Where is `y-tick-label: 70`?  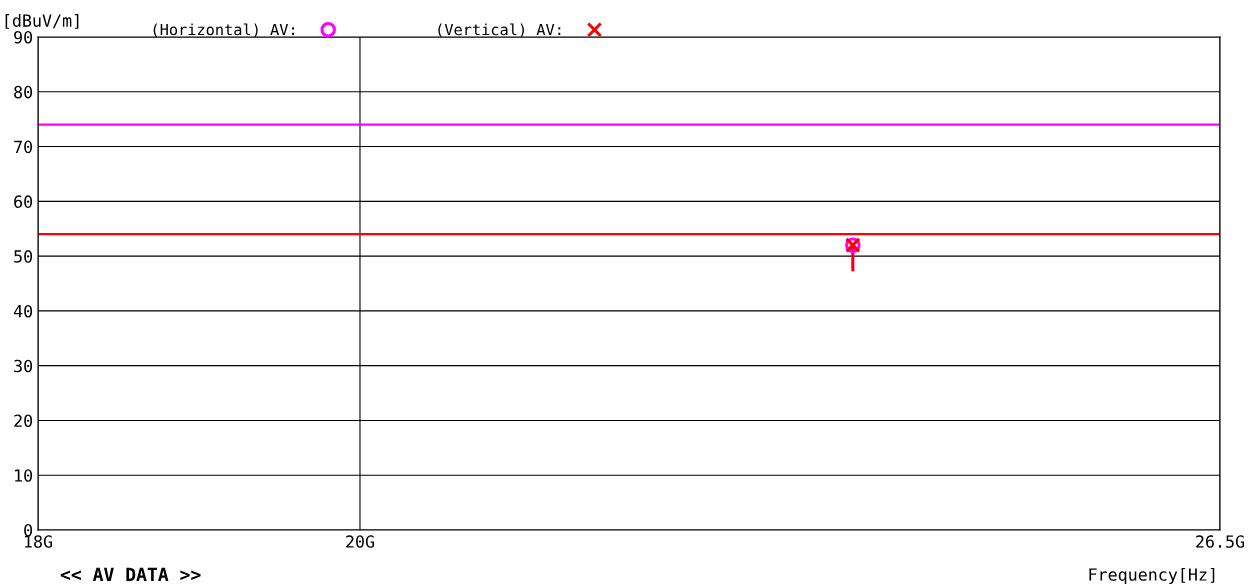
y-tick-label: 70 is located at coordinates (23, 147).